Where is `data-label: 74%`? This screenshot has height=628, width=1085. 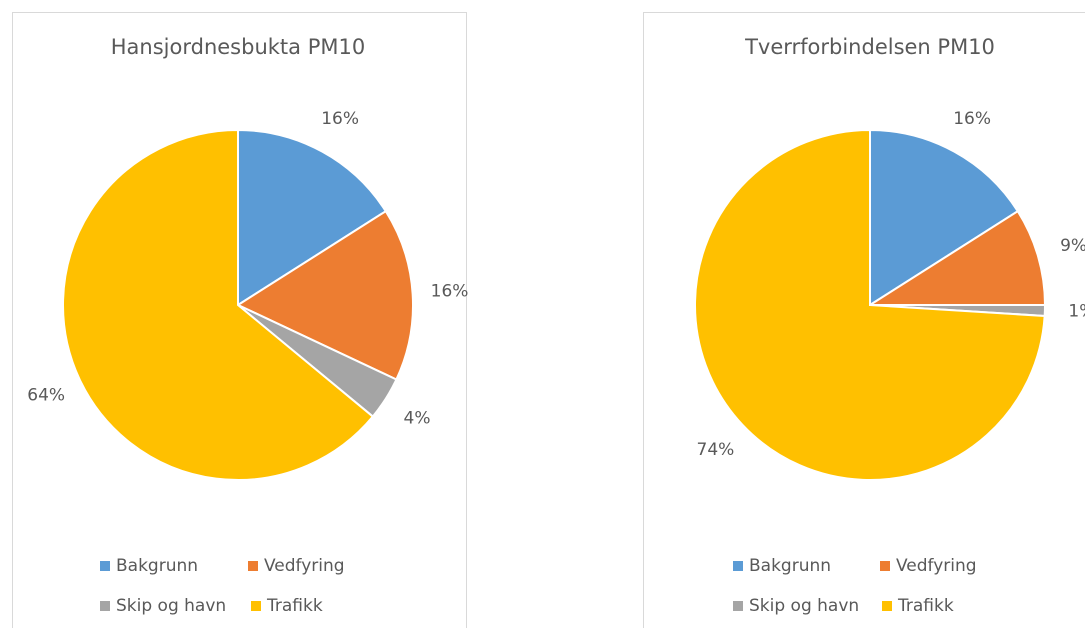
data-label: 74% is located at coordinates (716, 450).